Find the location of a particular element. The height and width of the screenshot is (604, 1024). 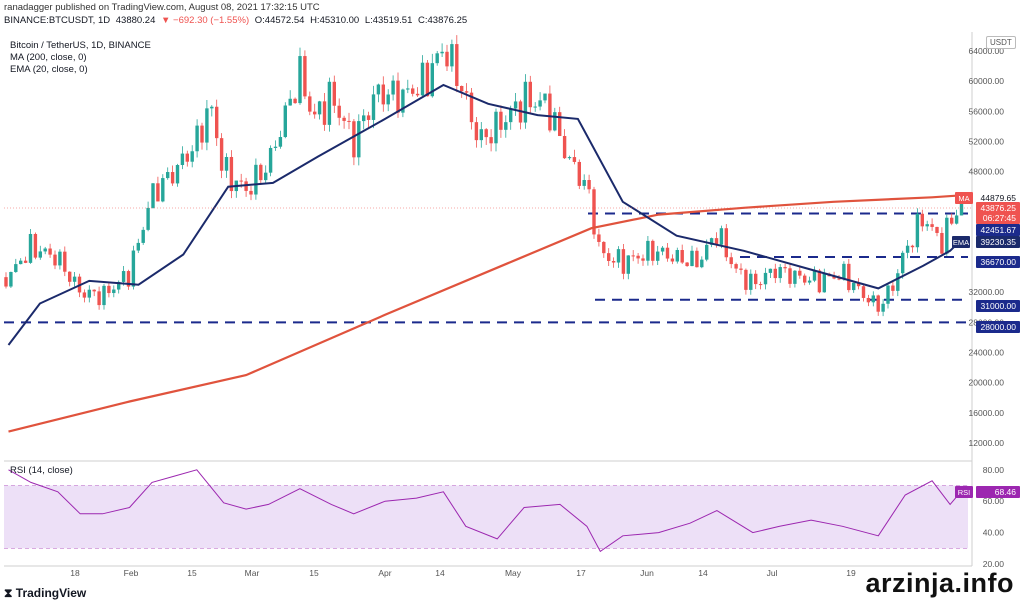

ma-price-label-bg is located at coordinates (998, 198).